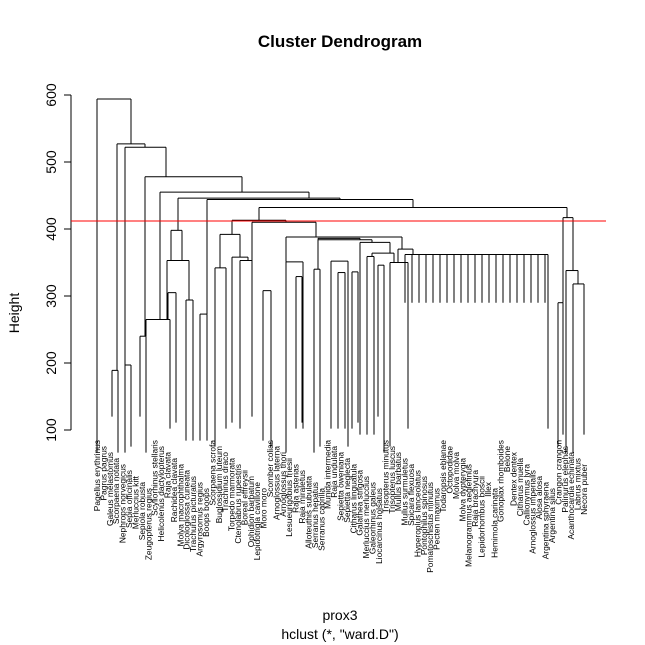 This screenshot has width=645, height=645. What do you see at coordinates (578, 484) in the screenshot?
I see `leaf-label: Labrus mixtus` at bounding box center [578, 484].